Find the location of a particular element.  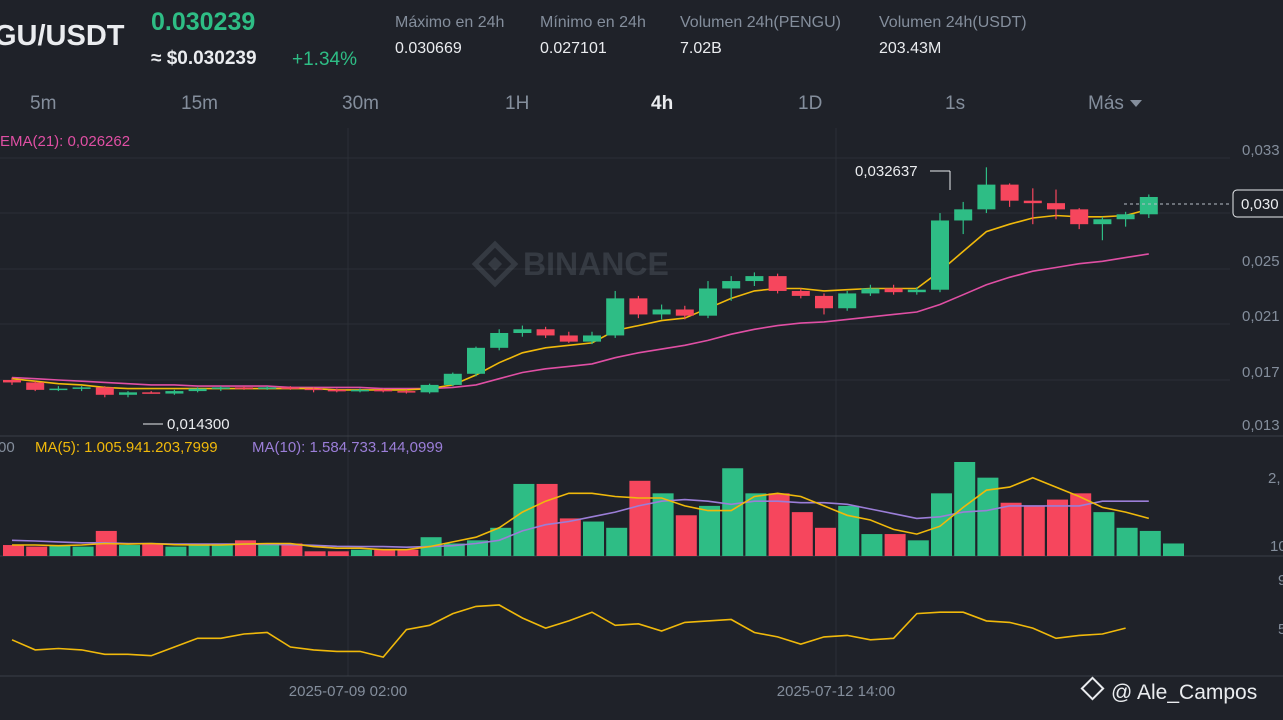

current-price-tag-label: 0,030 is located at coordinates (1260, 204).